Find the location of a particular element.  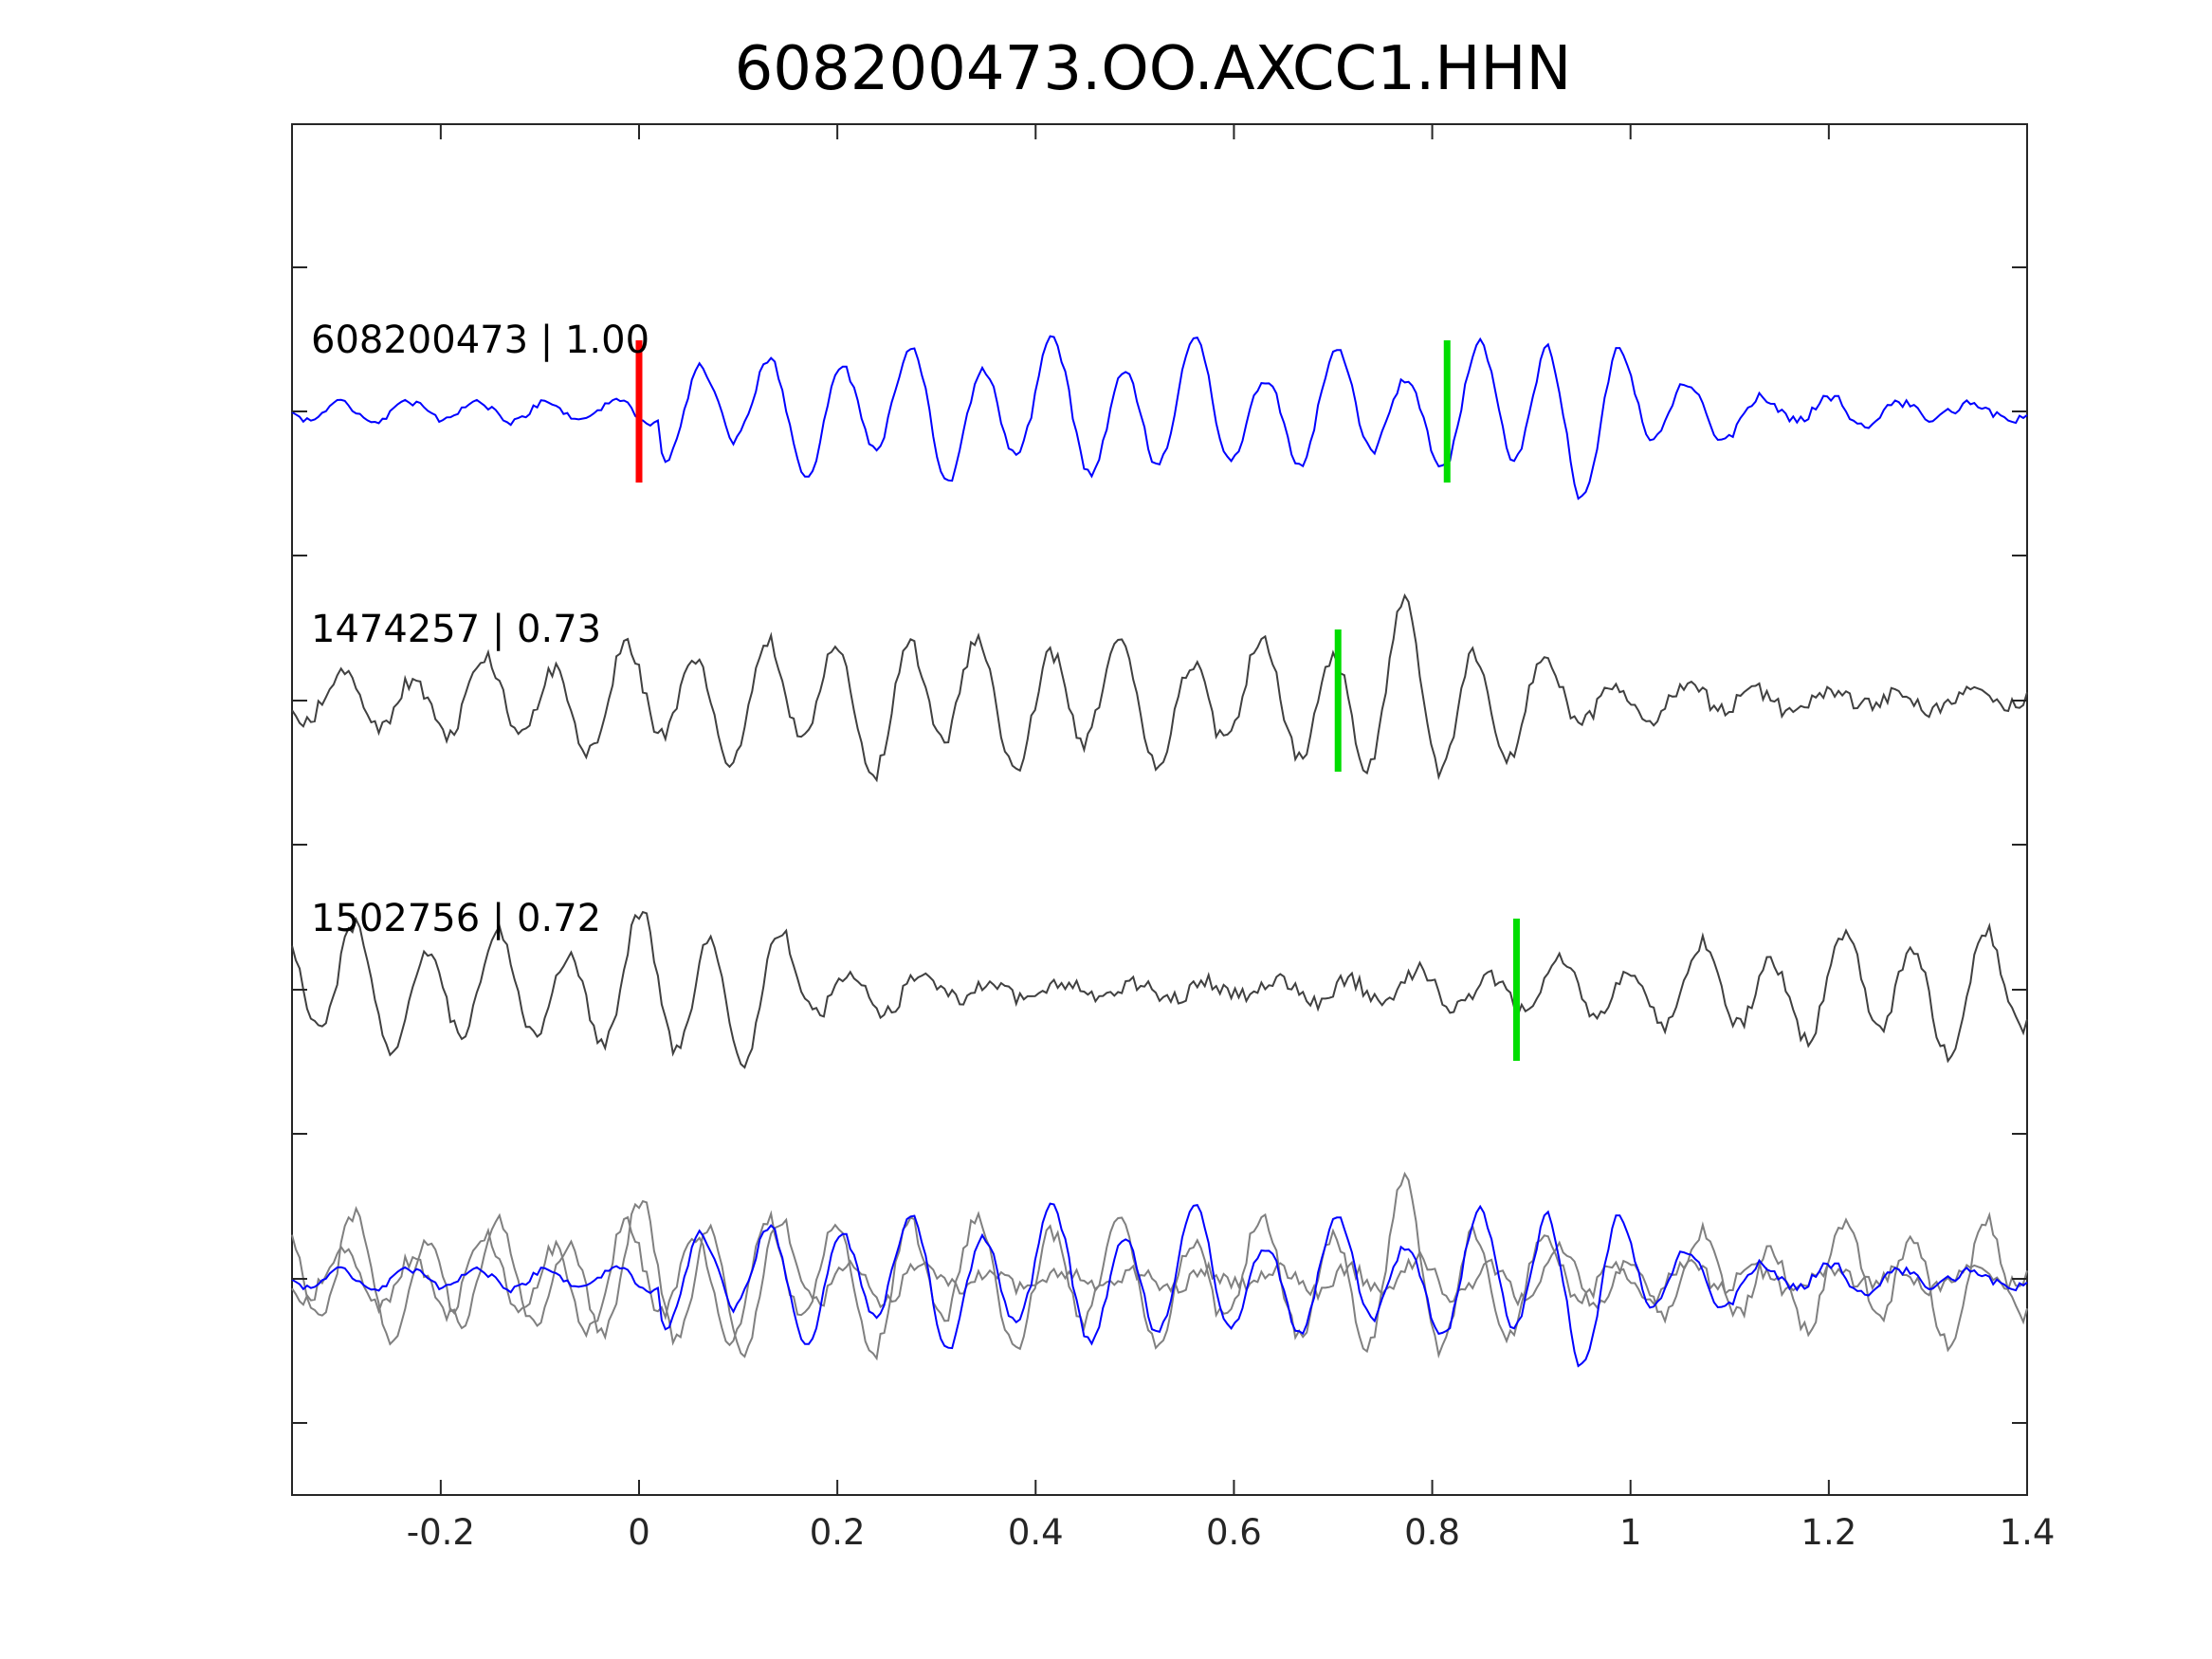

x-tick-label: 0.2 is located at coordinates (838, 1532).